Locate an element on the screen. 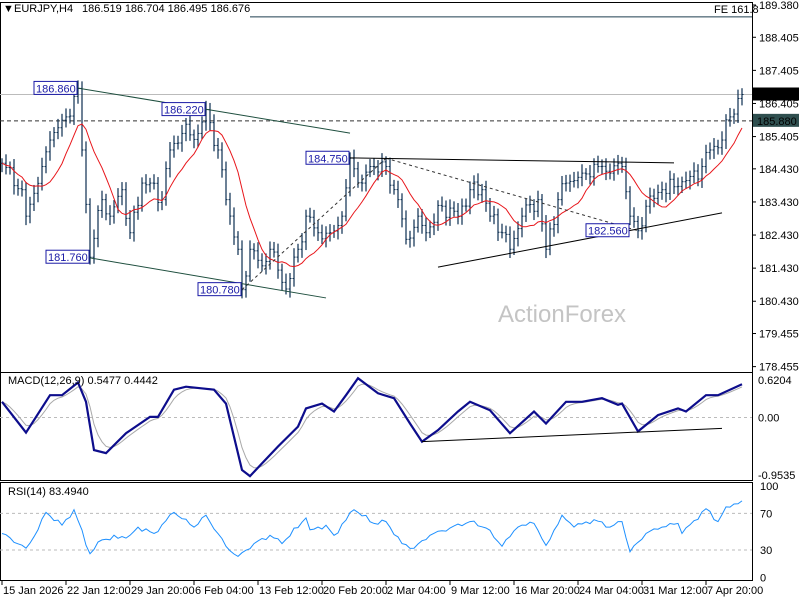  trendline-rally-projection is located at coordinates (314, 224).